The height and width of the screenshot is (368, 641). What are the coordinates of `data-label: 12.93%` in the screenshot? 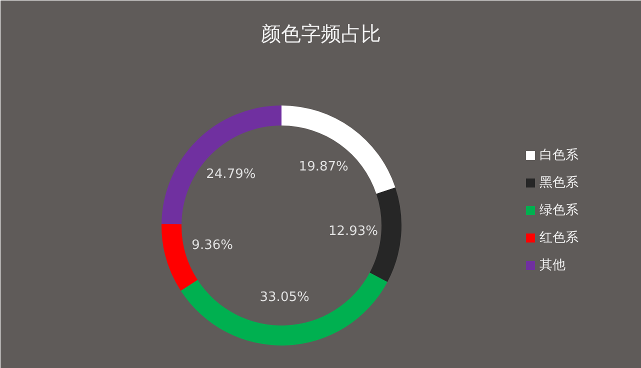 It's located at (353, 232).